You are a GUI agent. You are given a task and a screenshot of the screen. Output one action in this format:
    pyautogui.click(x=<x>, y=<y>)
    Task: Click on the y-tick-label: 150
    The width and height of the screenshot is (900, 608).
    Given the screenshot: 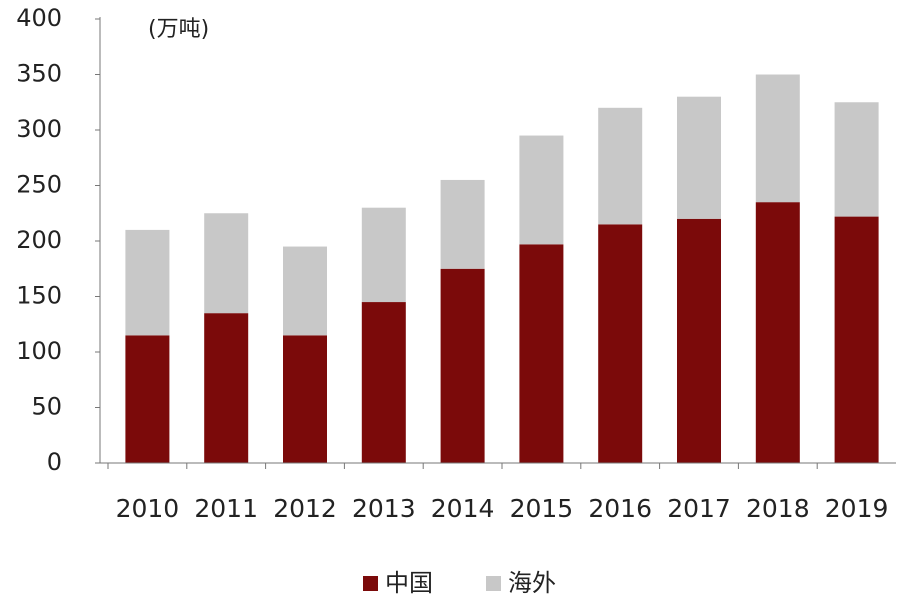 What is the action you would take?
    pyautogui.click(x=39, y=296)
    